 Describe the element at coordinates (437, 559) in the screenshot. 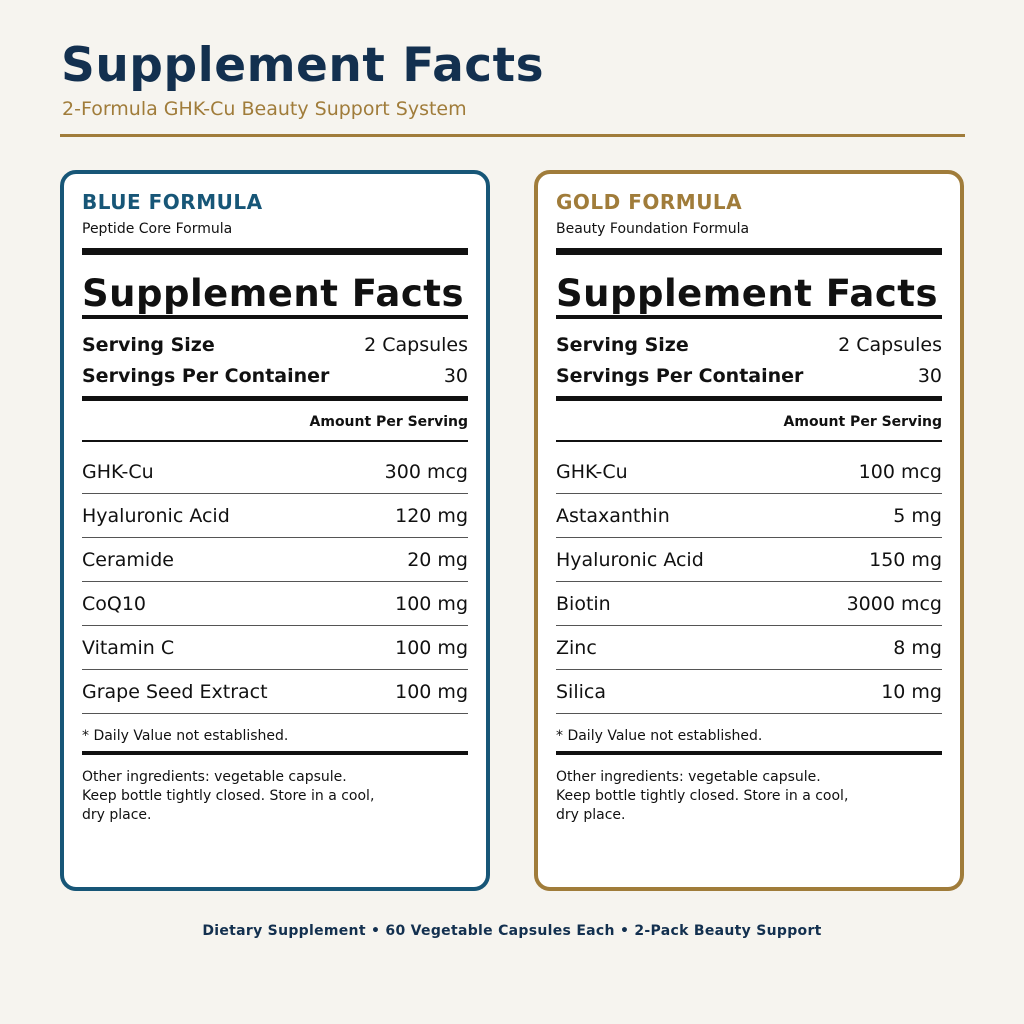

I see `ingredient-amount: 20 mg` at that location.